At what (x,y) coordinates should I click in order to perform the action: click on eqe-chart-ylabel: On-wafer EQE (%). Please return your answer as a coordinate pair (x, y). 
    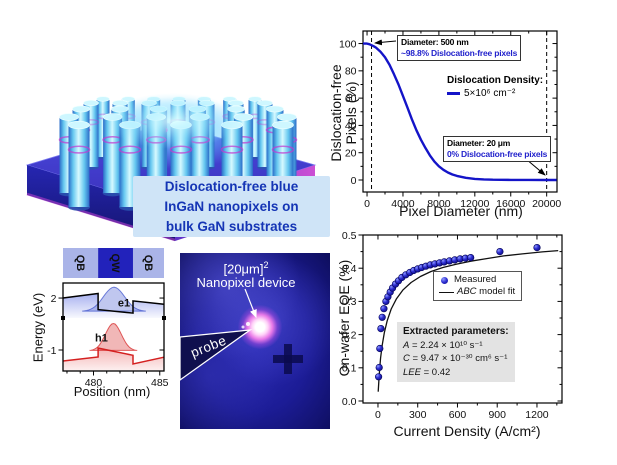
    Looking at the image, I should click on (344, 318).